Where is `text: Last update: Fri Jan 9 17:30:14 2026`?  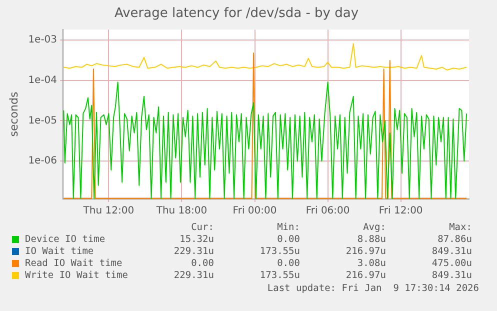 text: Last update: Fri Jan 9 17:30:14 2026 is located at coordinates (373, 288).